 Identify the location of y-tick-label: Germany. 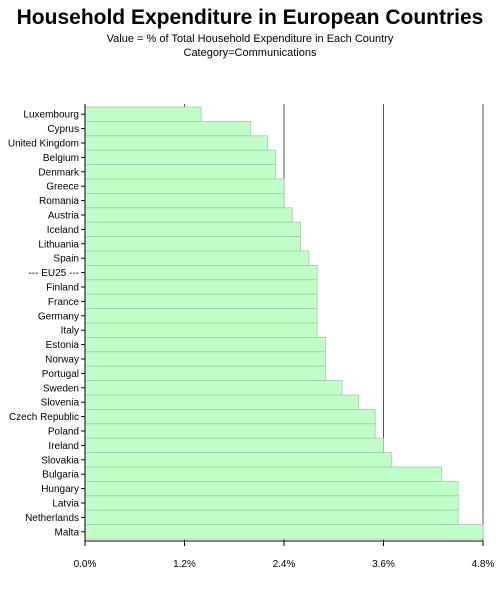
(58, 316).